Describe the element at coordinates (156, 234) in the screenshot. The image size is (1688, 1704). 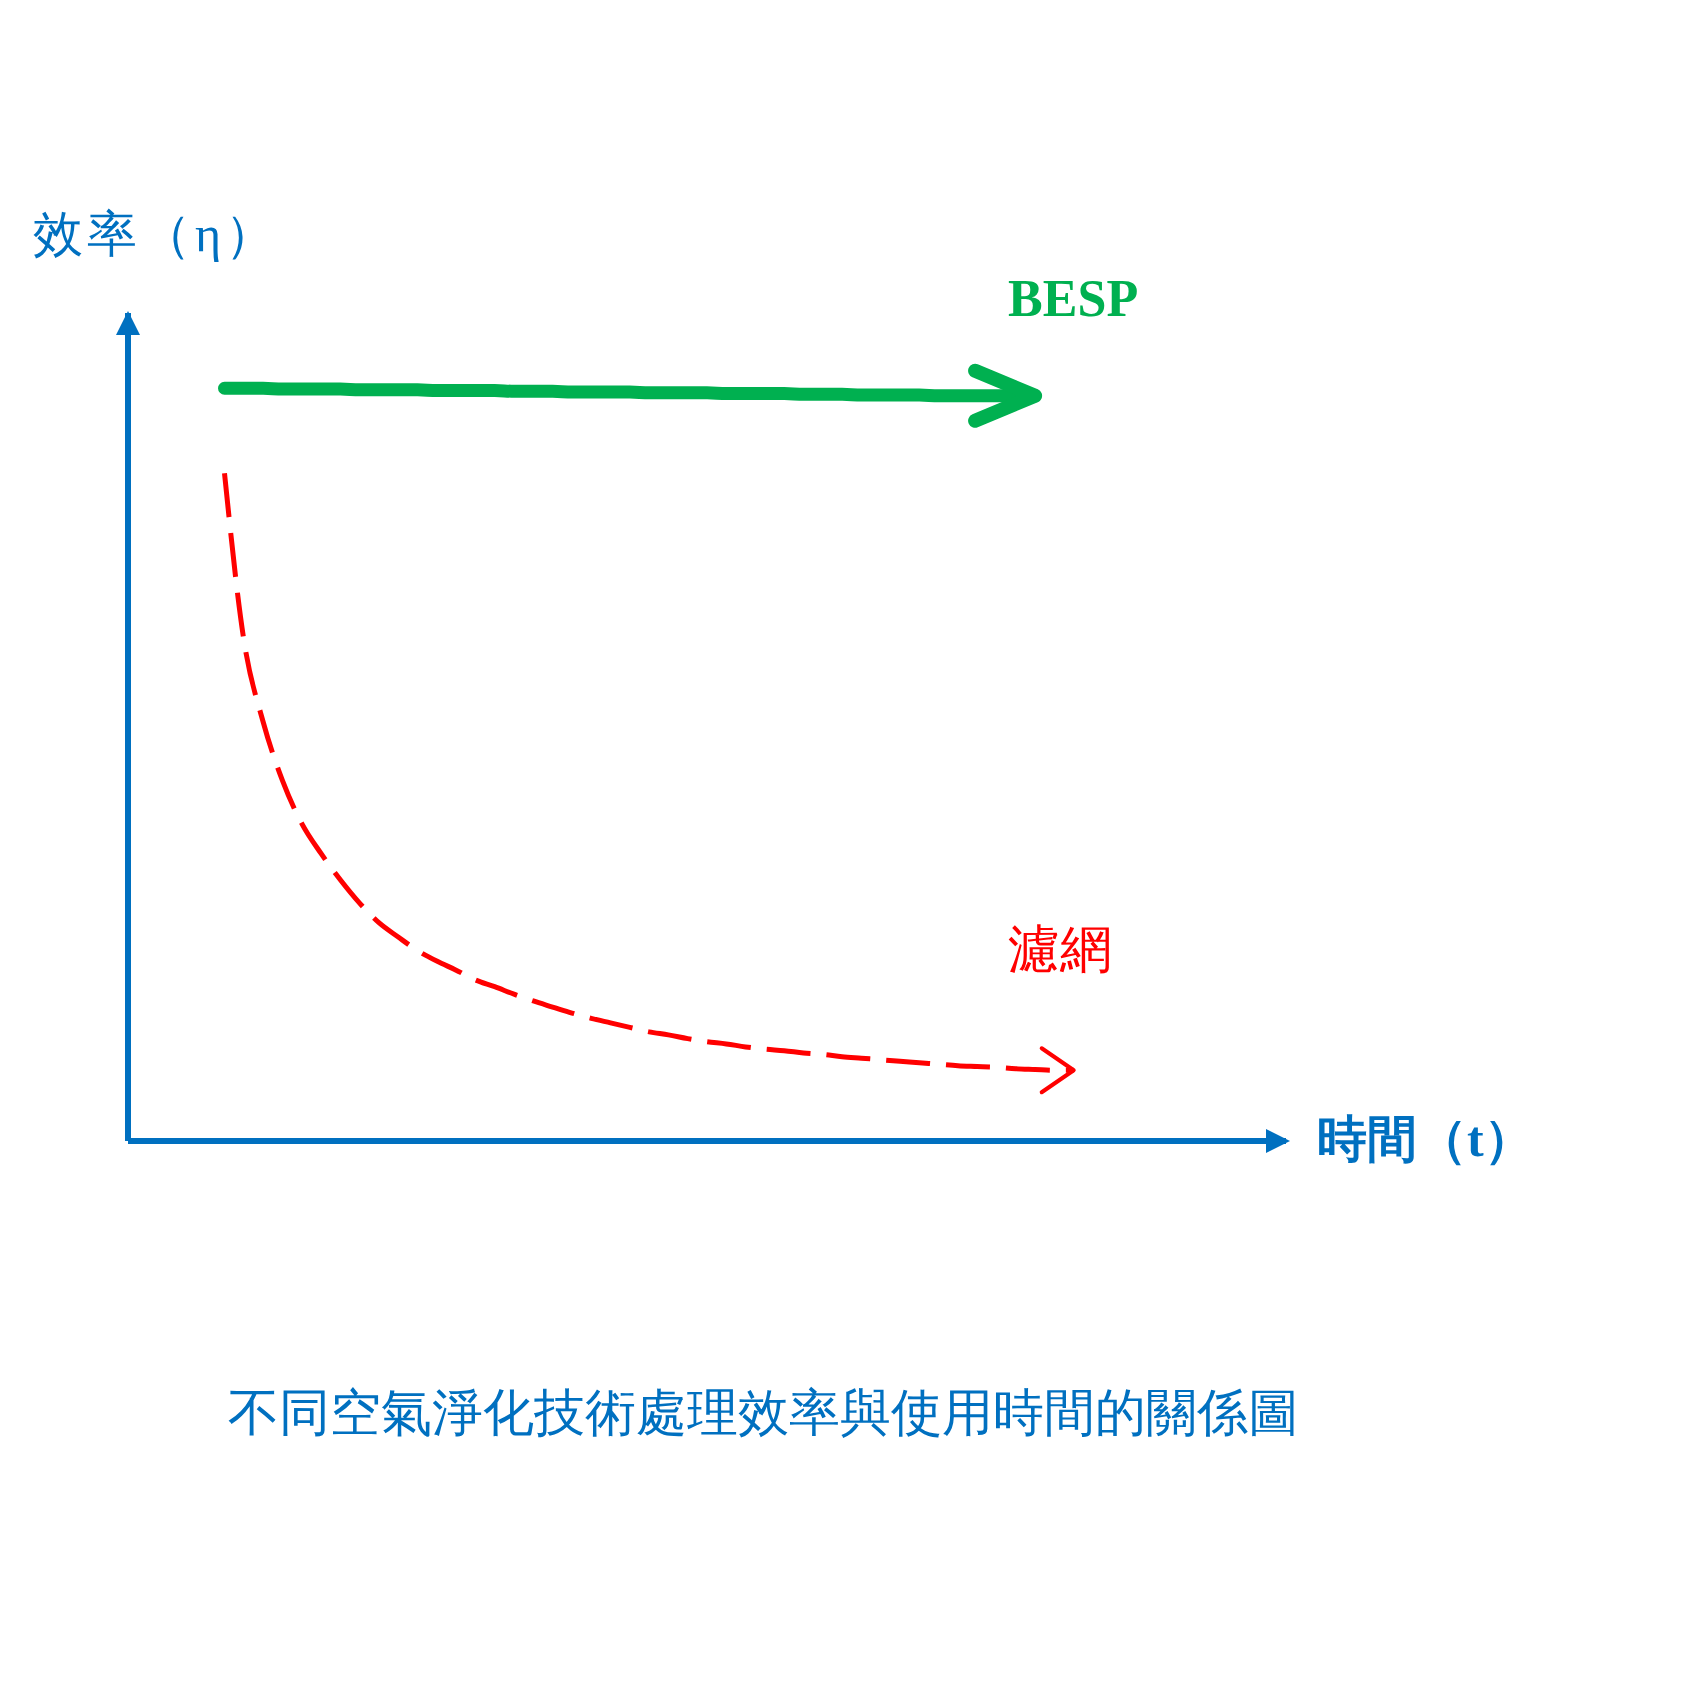
I see `y-axis-title: 效率（η）` at that location.